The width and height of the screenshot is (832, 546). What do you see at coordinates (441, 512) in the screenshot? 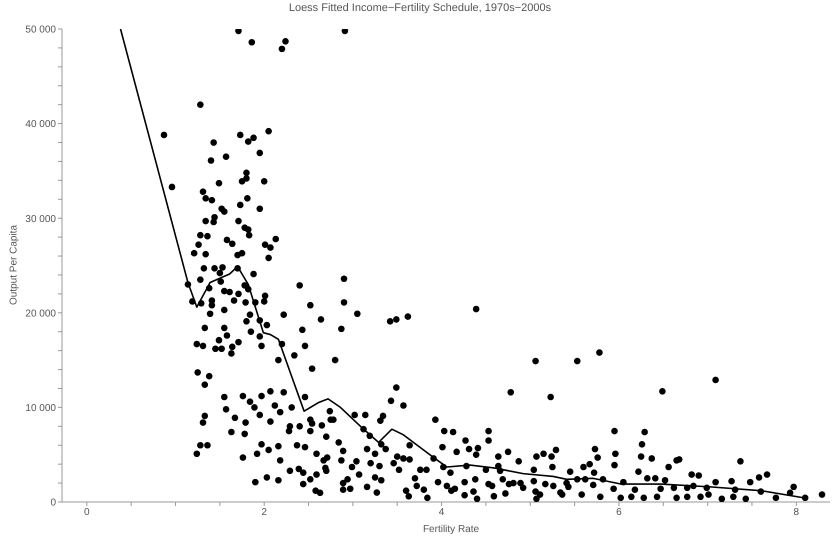
I see `x-tick-label: 4` at bounding box center [441, 512].